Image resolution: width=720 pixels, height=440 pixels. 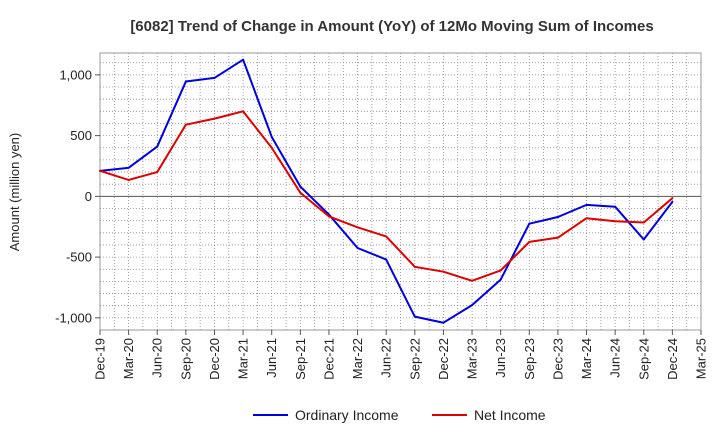 I want to click on legend-label: Net Income, so click(x=510, y=415).